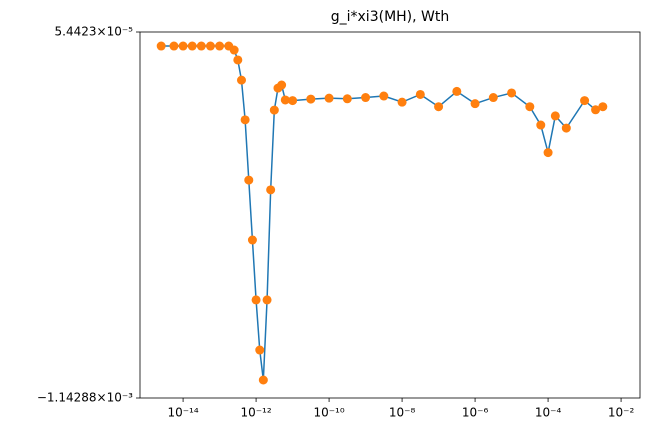 The image size is (659, 438). I want to click on x-tick-label: 10⁻⁴, so click(548, 413).